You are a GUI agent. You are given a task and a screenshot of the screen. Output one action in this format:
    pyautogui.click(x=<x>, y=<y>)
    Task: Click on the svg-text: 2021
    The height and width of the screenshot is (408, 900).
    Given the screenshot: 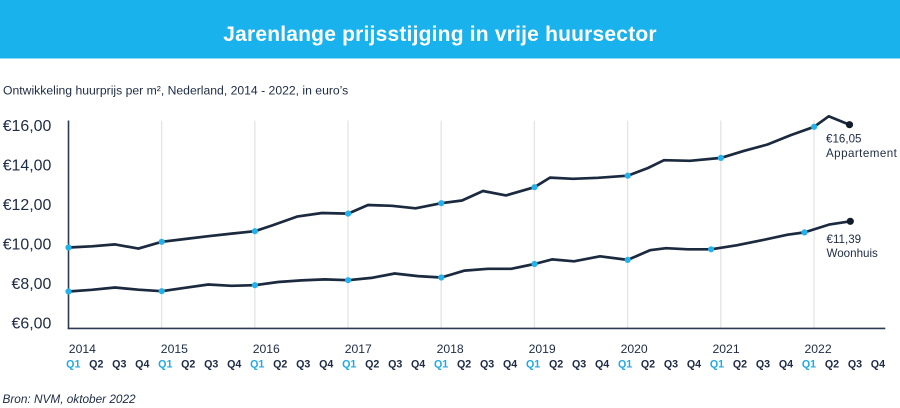 What is the action you would take?
    pyautogui.click(x=726, y=349)
    